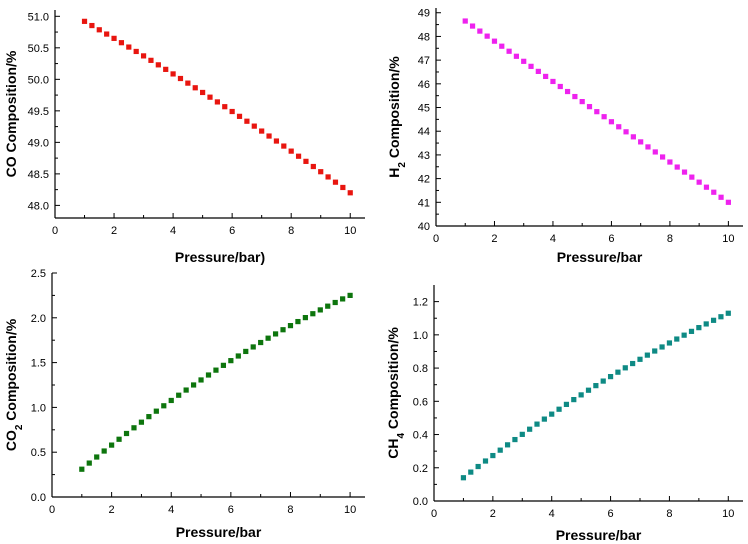  I want to click on y-tick-label: 0.0, so click(420, 502).